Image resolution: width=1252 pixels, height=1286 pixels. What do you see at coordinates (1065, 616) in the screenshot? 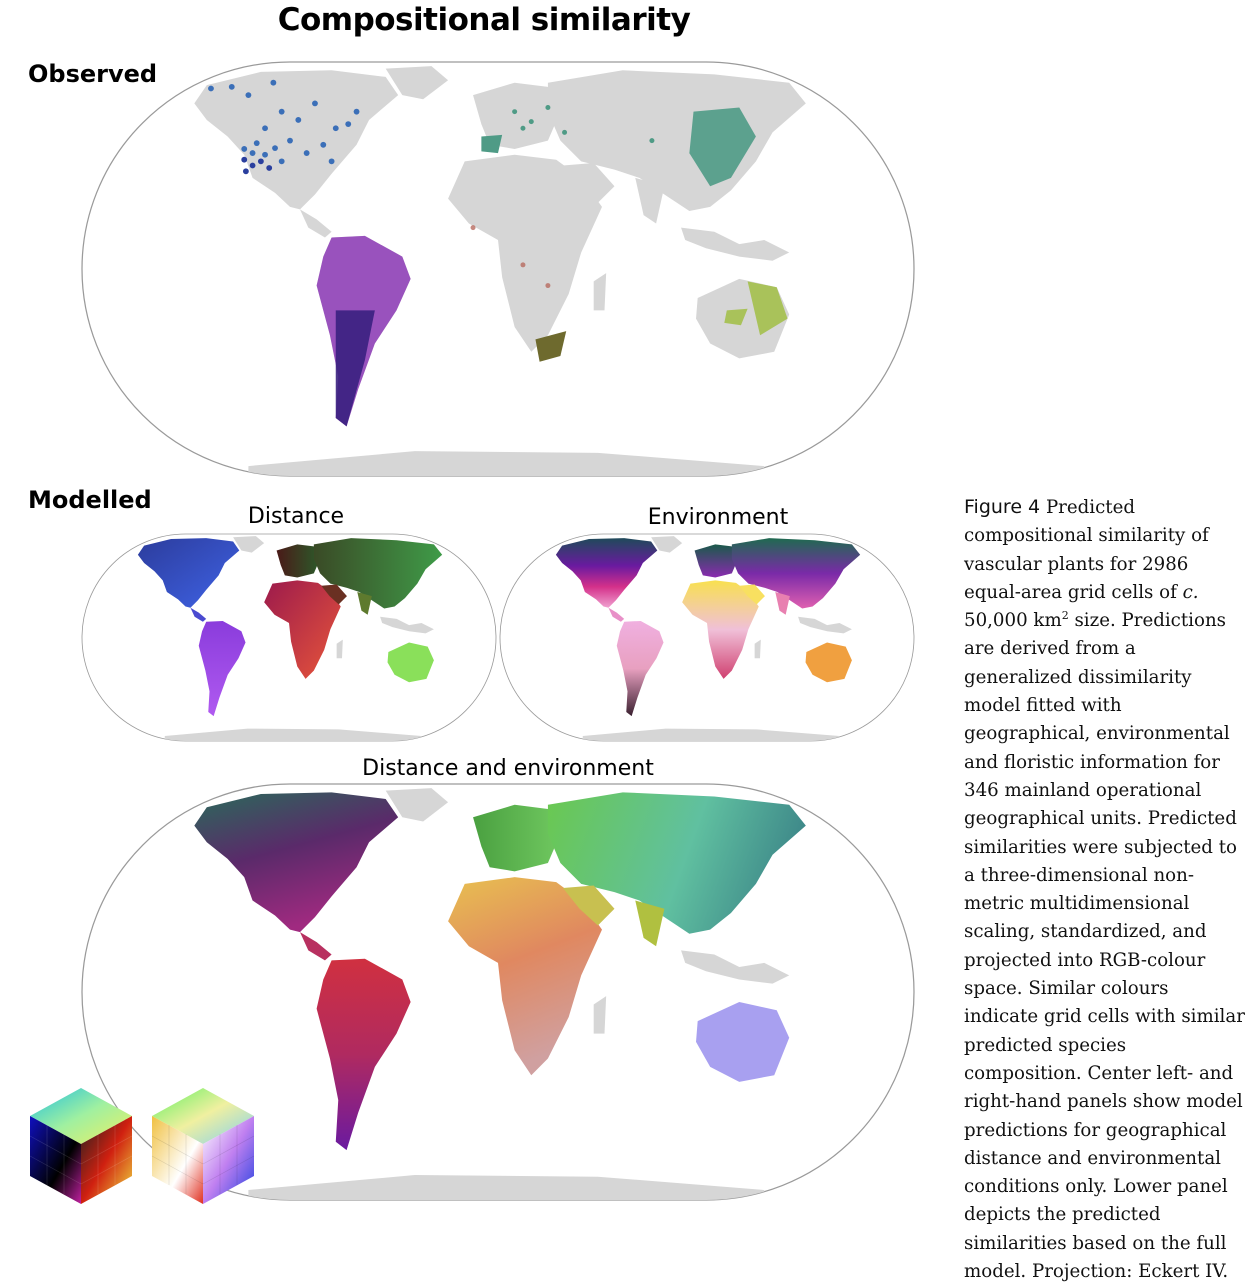
I see `caption-superscript: 2` at bounding box center [1065, 616].